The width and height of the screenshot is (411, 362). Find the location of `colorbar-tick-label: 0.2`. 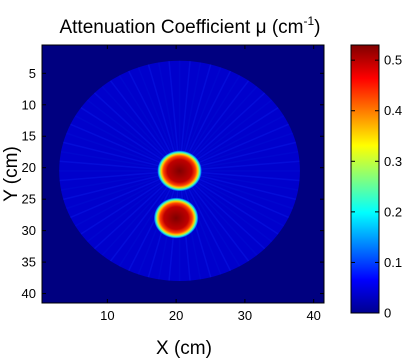

colorbar-tick-label: 0.2 is located at coordinates (393, 211).